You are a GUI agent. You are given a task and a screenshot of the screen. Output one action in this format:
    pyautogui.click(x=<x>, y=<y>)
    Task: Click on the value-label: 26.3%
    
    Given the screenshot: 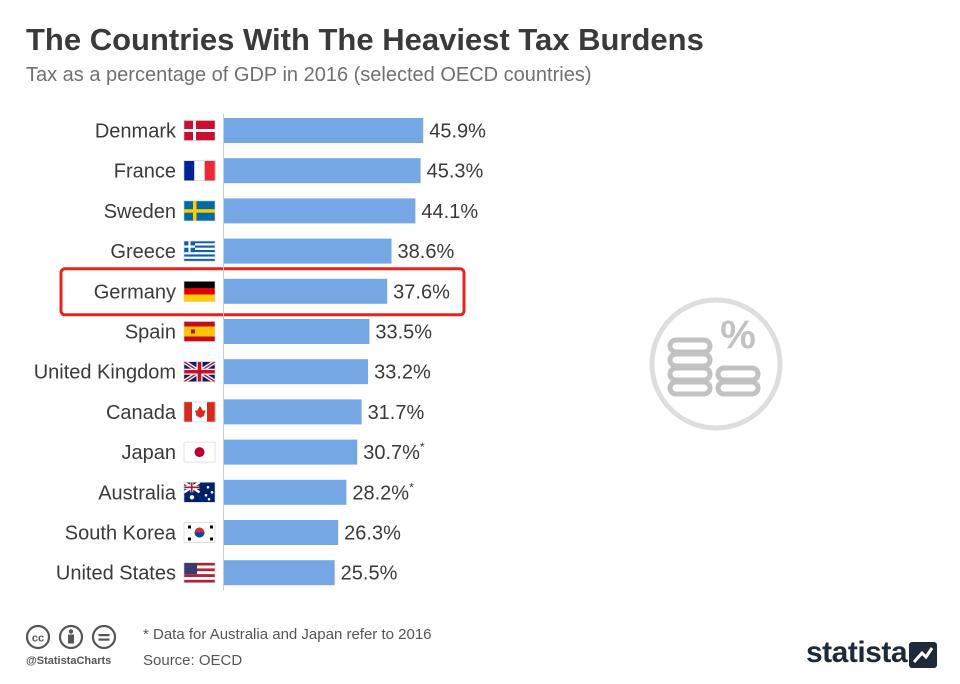 What is the action you would take?
    pyautogui.click(x=372, y=534)
    